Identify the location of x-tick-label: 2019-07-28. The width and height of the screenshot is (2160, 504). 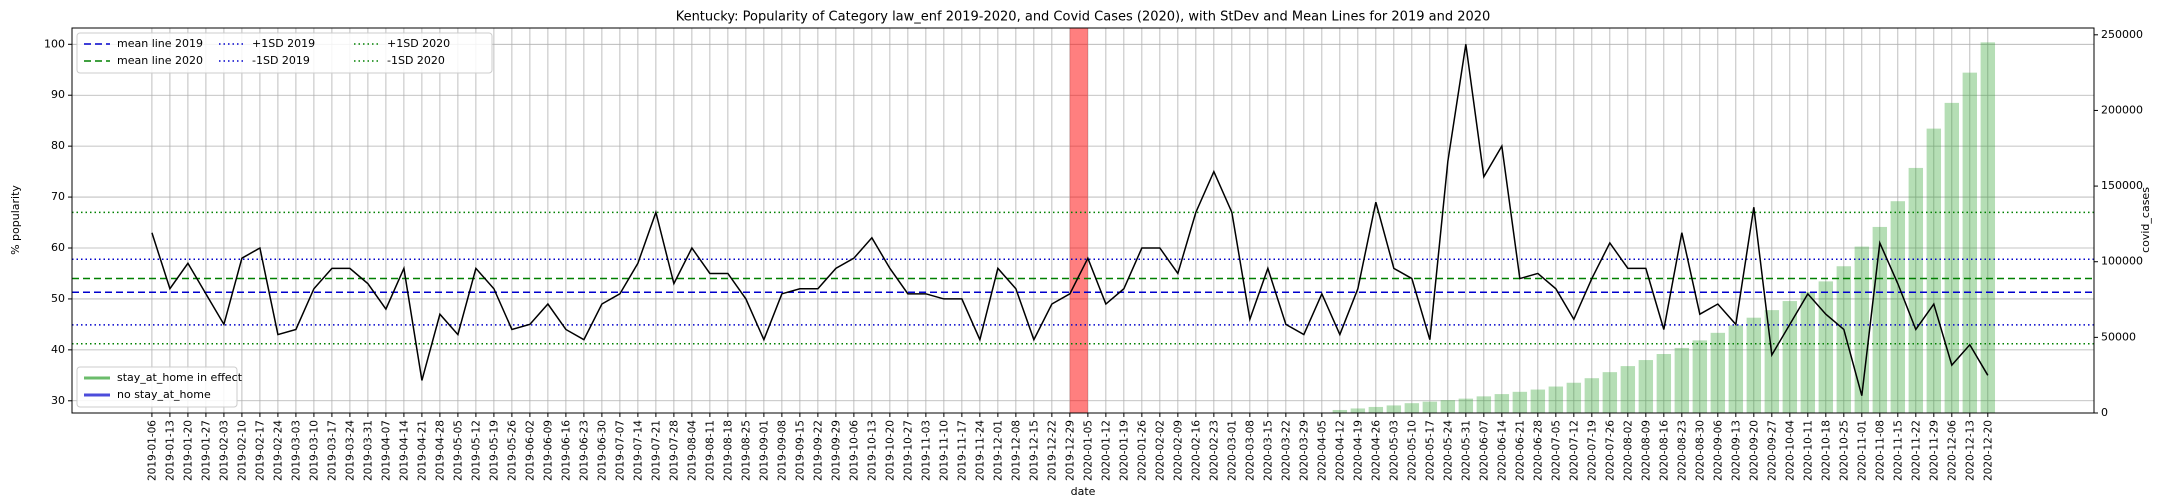
(674, 450).